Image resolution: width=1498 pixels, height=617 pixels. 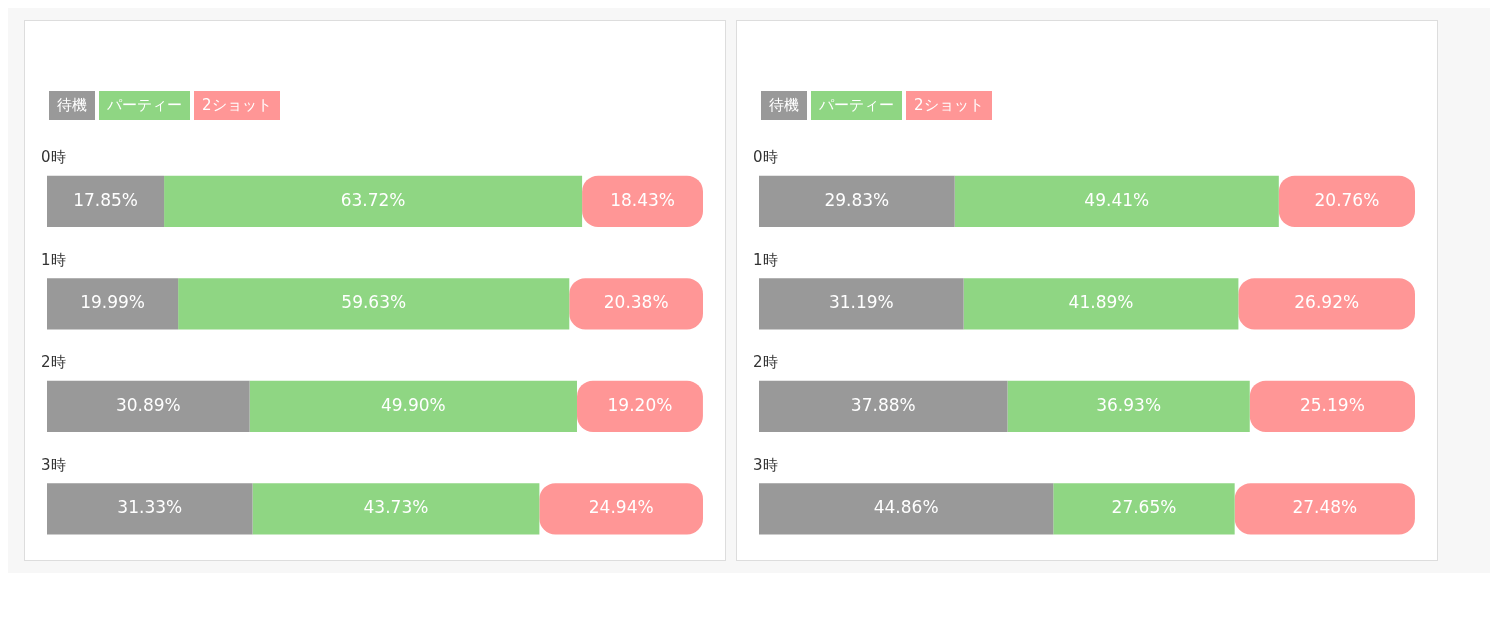 I want to click on data-label: 29.83%, so click(x=857, y=199).